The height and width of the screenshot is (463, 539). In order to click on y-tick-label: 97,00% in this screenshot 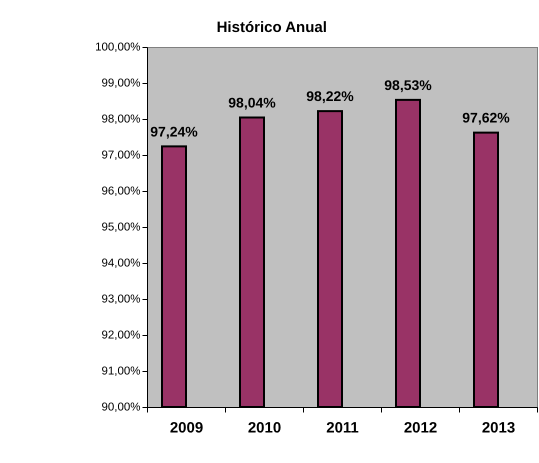, I will do `click(120, 156)`.